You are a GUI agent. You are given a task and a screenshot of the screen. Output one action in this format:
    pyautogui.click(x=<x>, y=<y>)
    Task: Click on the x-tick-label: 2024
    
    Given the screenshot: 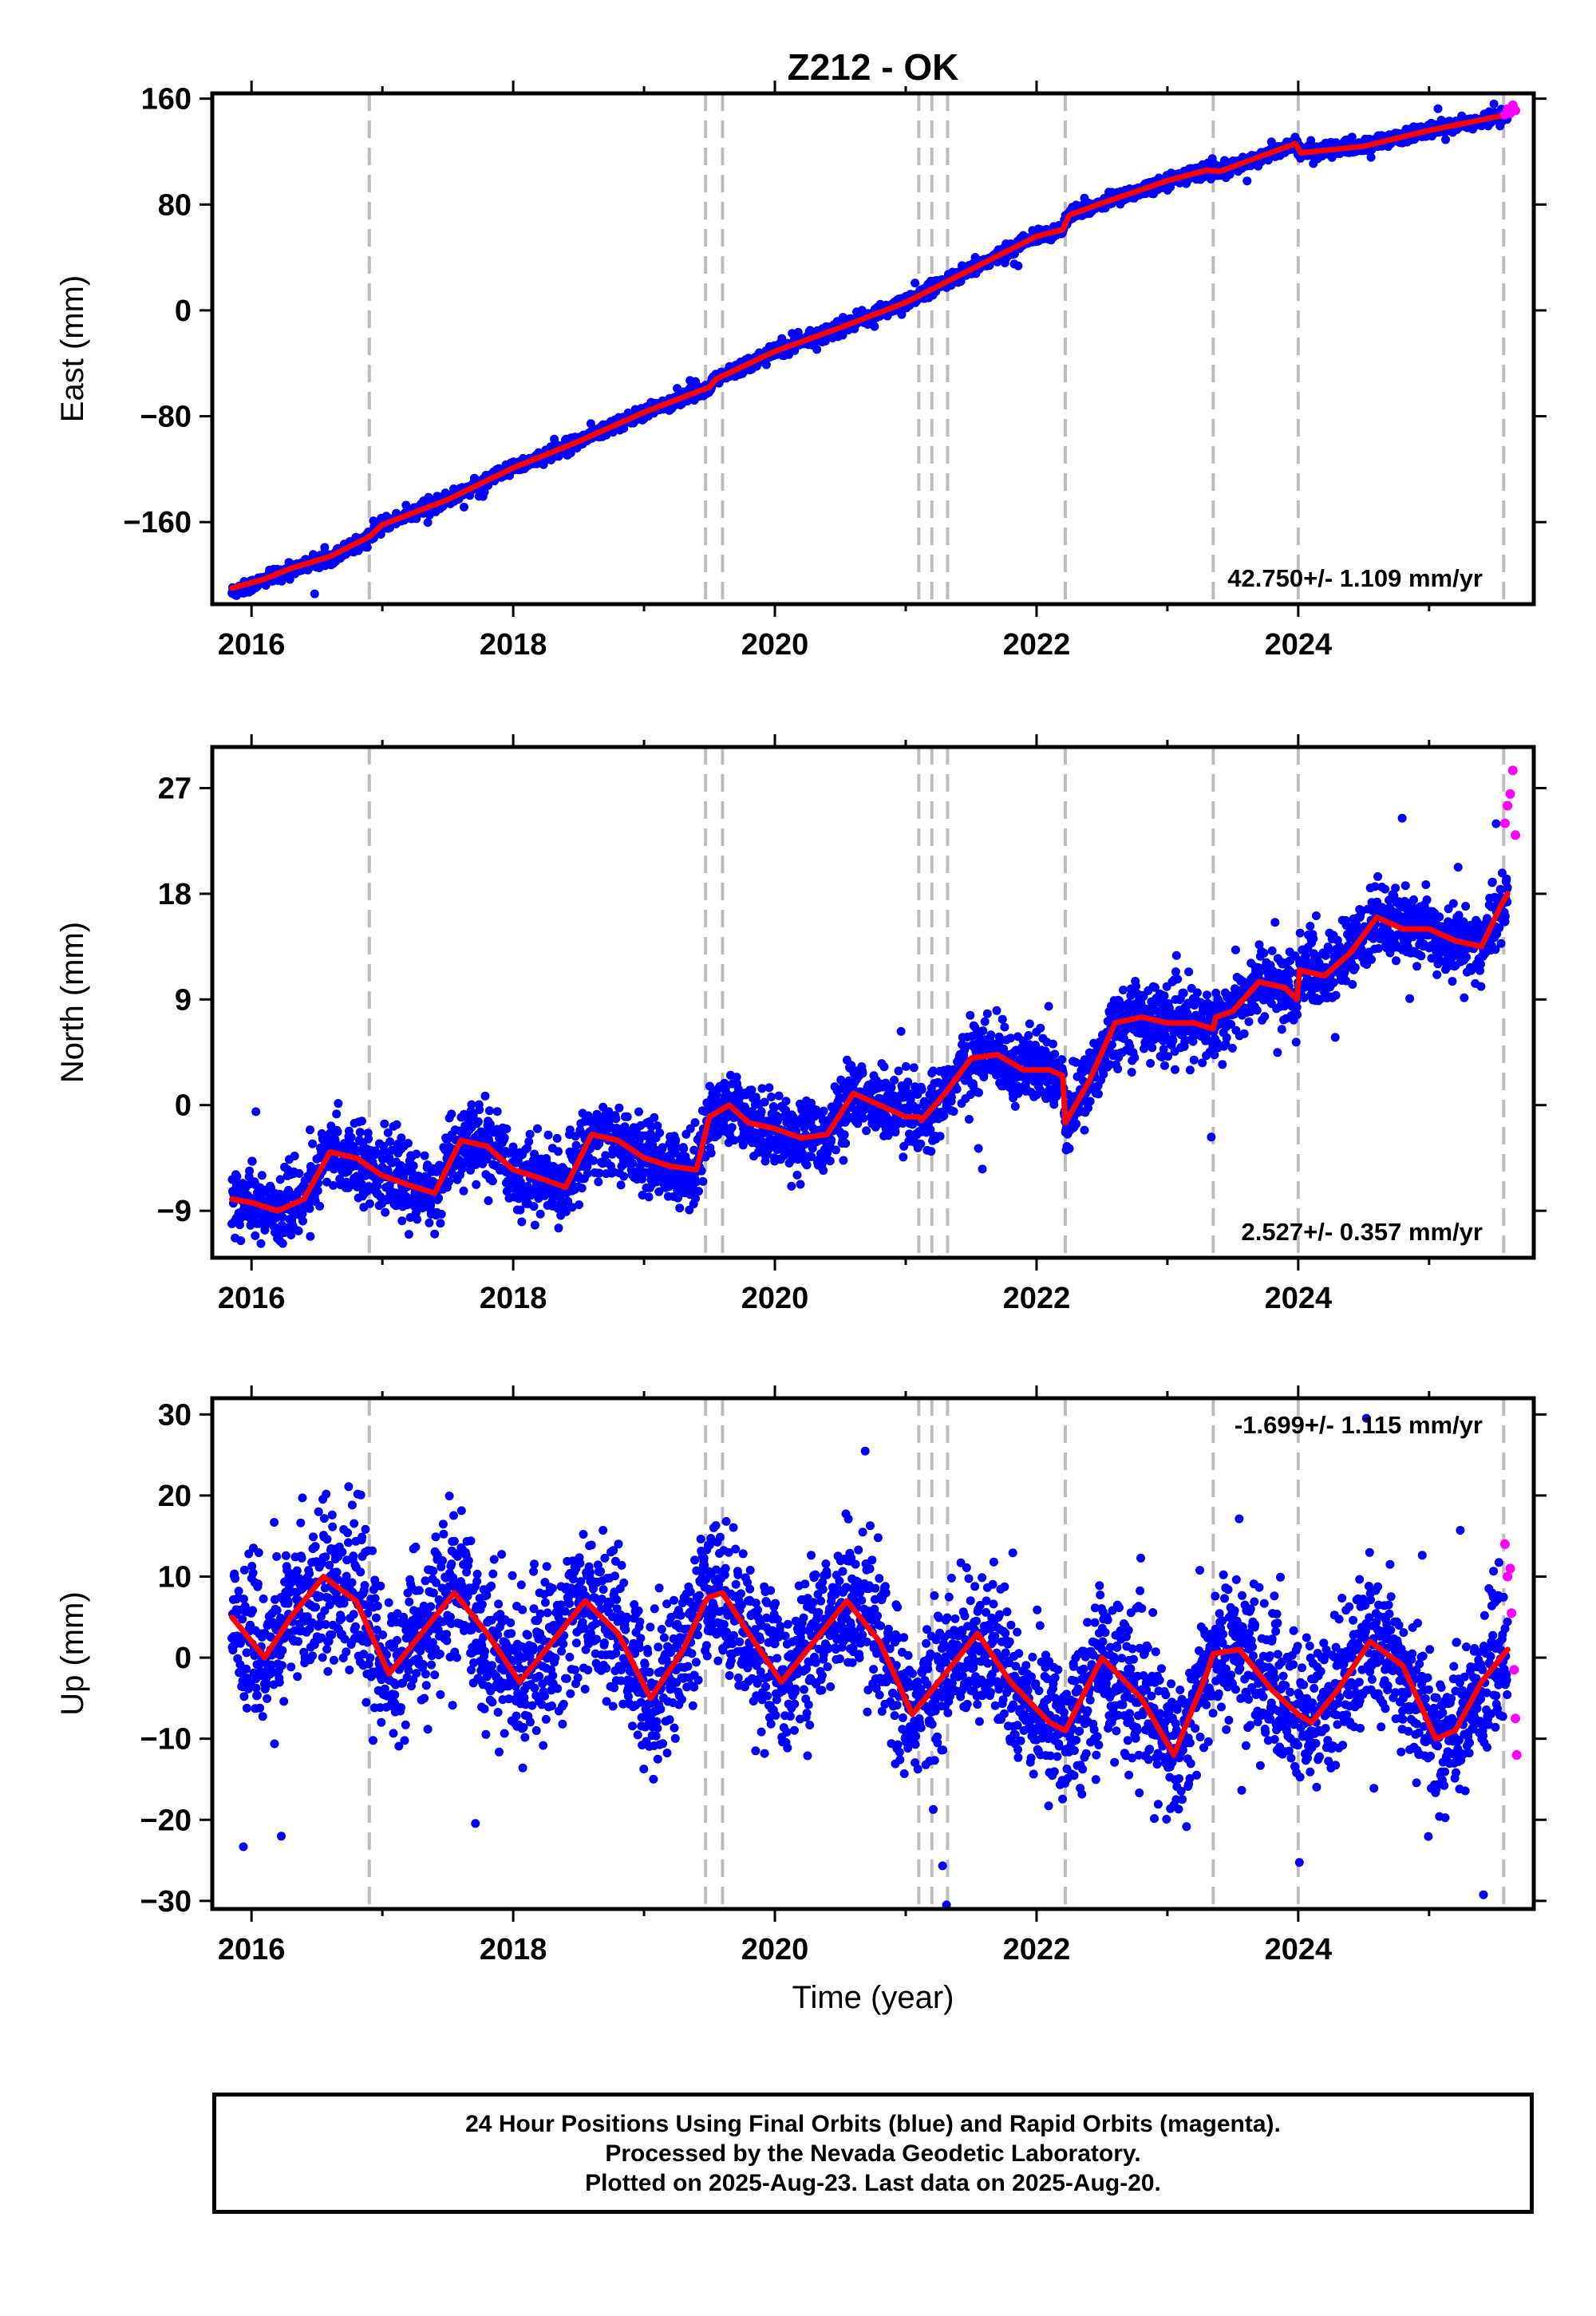 What is the action you would take?
    pyautogui.click(x=1299, y=645)
    